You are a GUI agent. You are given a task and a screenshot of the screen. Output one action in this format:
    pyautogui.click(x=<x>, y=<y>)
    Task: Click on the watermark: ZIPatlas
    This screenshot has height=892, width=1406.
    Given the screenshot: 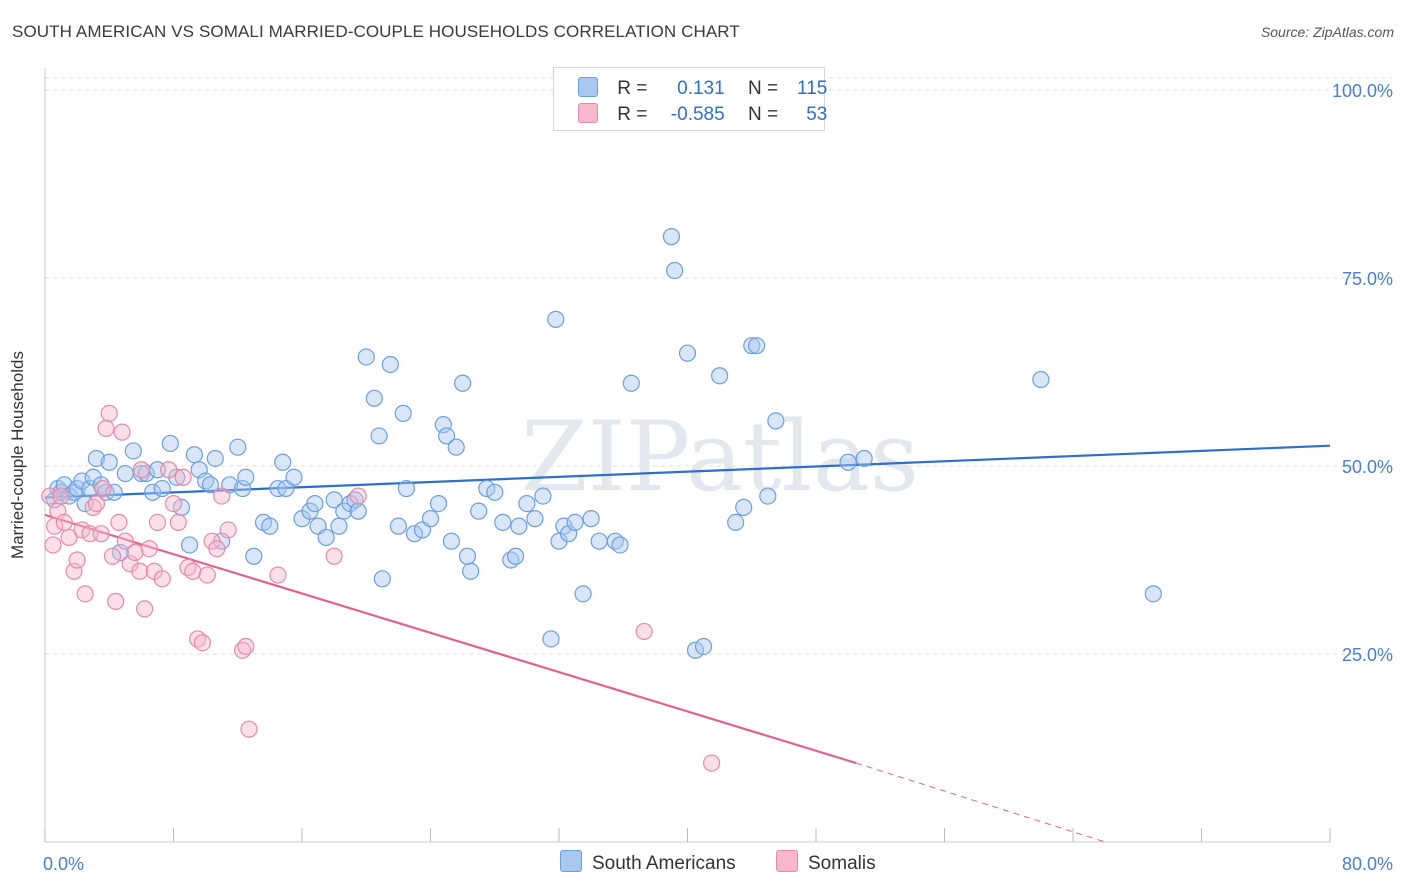 What is the action you would take?
    pyautogui.click(x=720, y=457)
    